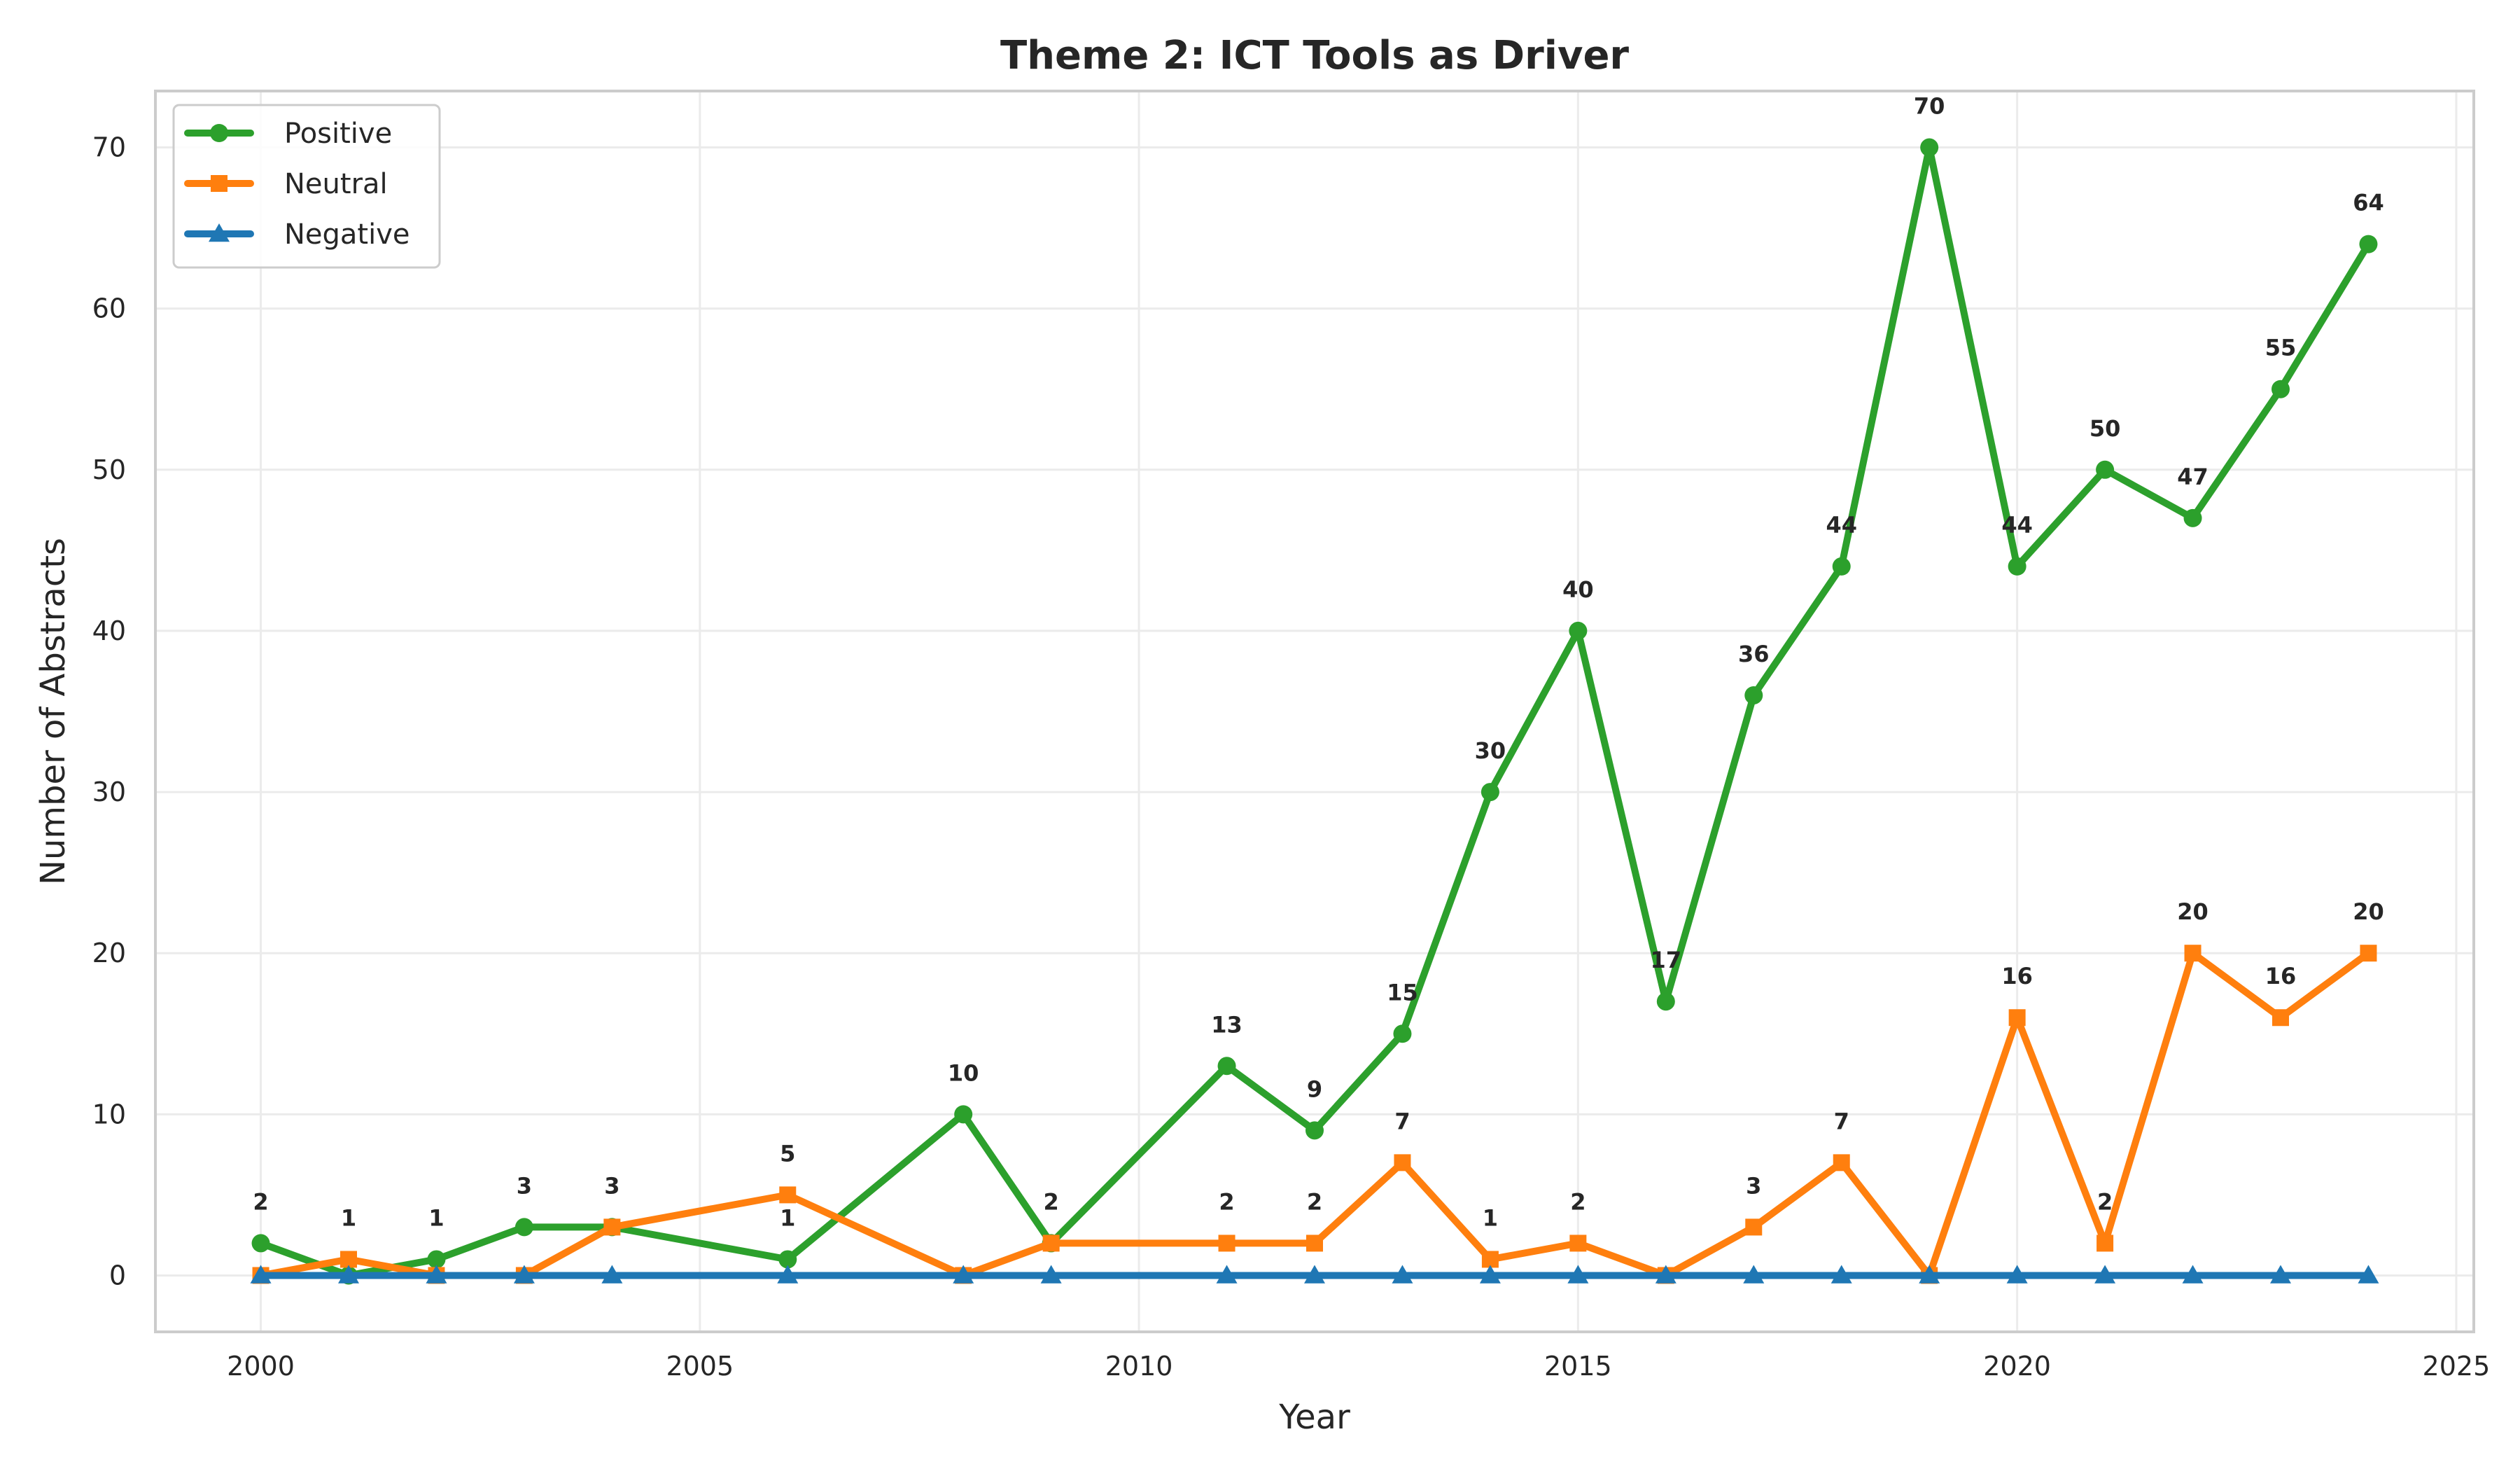  Describe the element at coordinates (612, 1185) in the screenshot. I see `data-label-positive: 3` at that location.